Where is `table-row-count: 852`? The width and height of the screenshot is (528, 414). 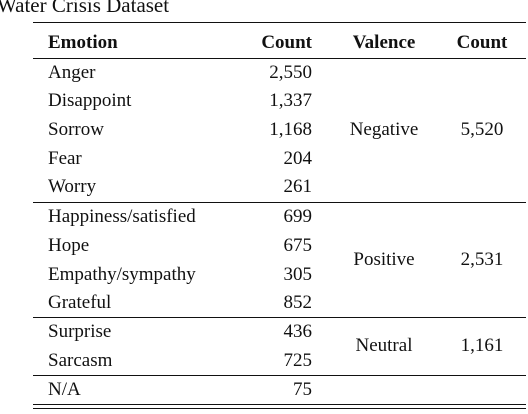 table-row-count: 852 is located at coordinates (298, 302).